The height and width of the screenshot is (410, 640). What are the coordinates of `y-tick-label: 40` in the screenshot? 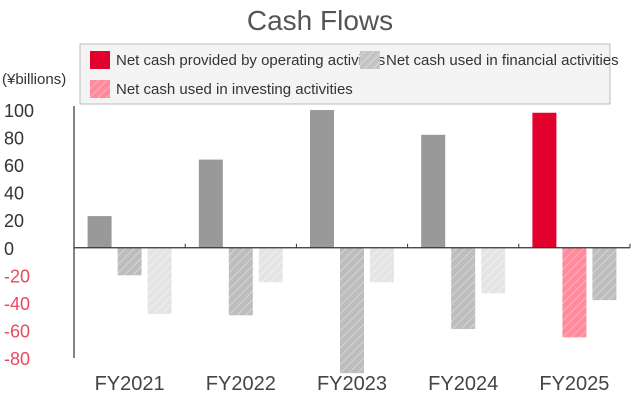 It's located at (14, 194).